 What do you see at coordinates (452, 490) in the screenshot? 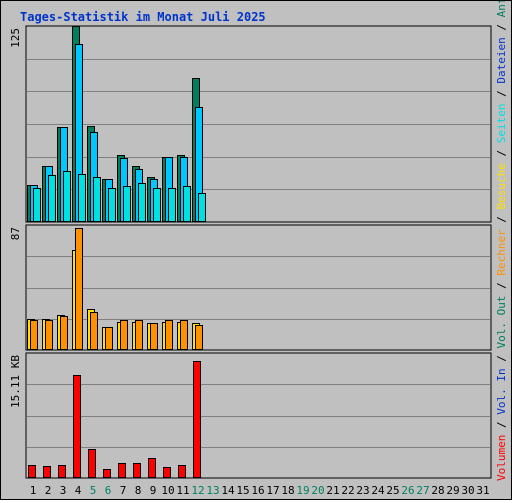
I see `x-tick-label-29: 29` at bounding box center [452, 490].